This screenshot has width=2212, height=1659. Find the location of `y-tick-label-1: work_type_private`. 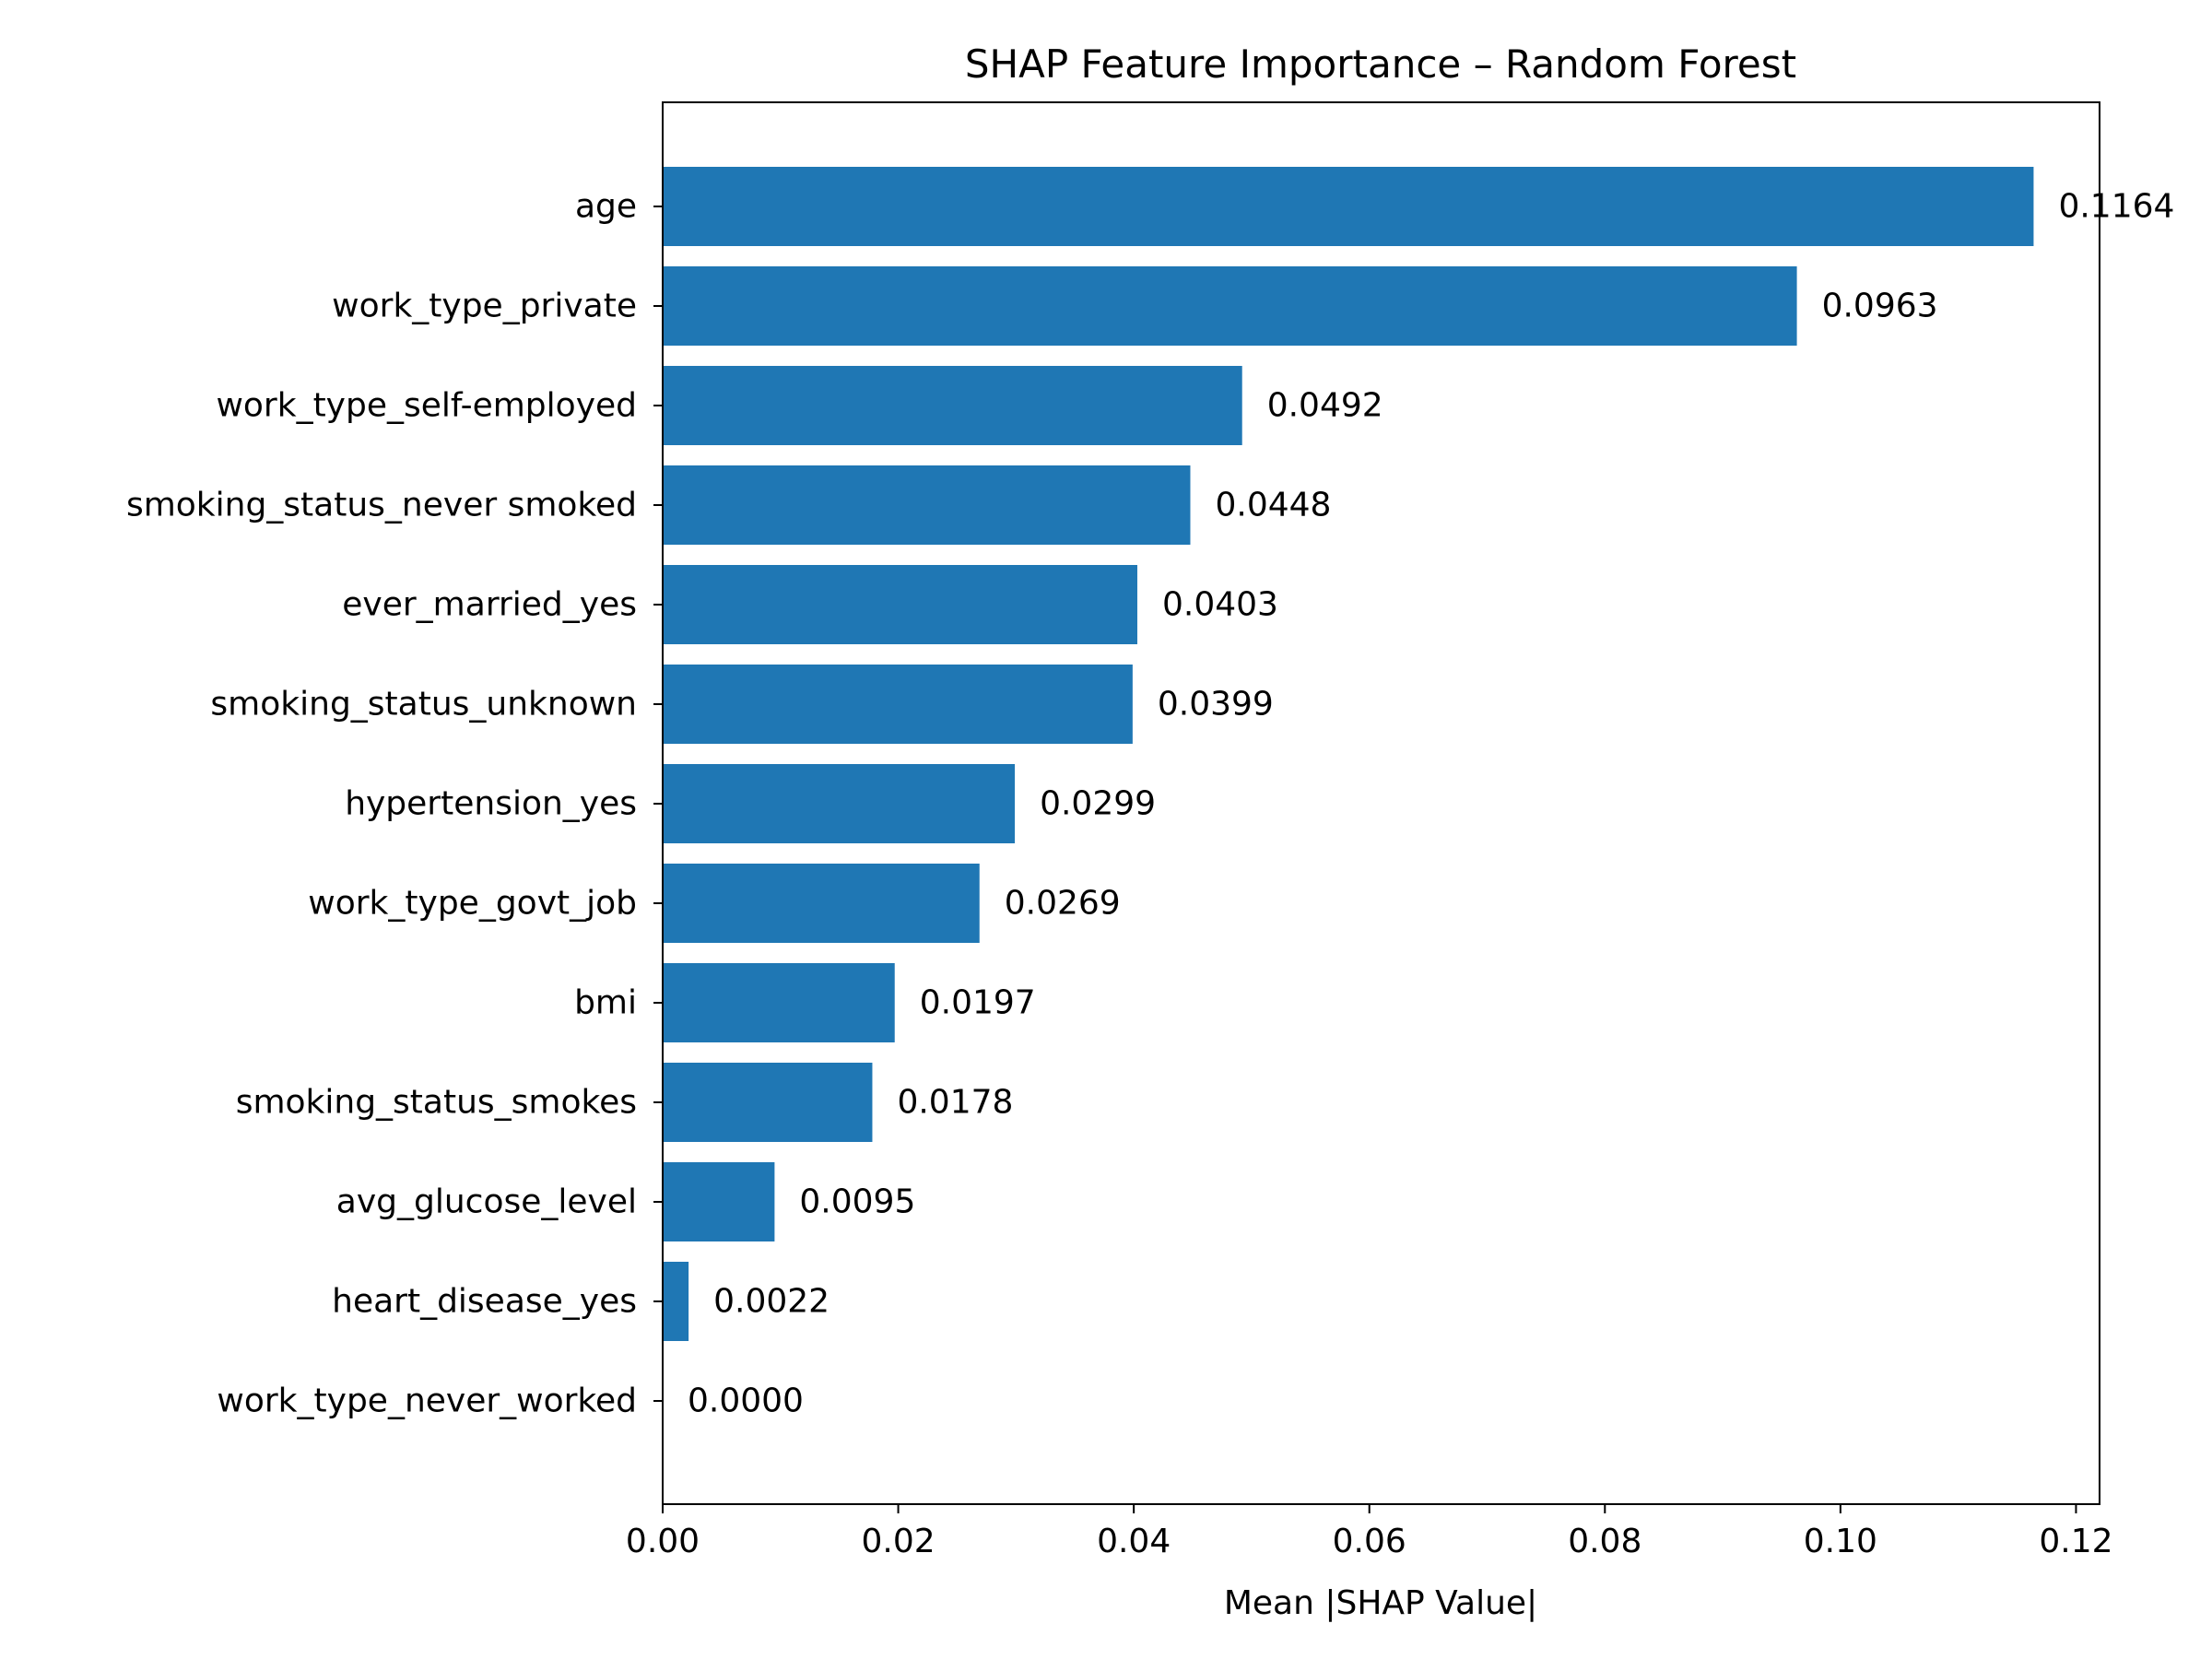

y-tick-label-1: work_type_private is located at coordinates (484, 306).